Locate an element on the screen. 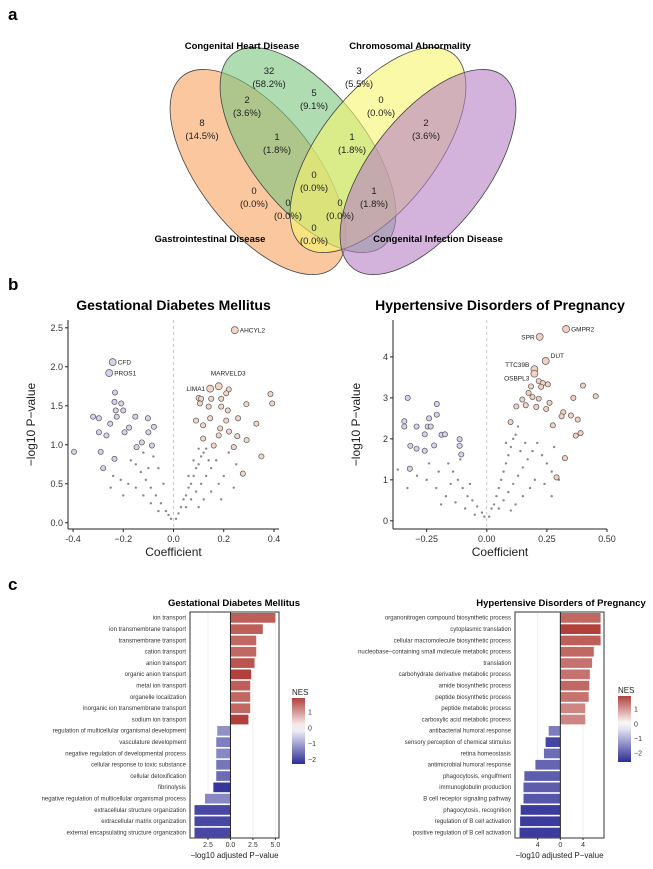 This screenshot has width=653, height=869. category-label: translation is located at coordinates (497, 664).